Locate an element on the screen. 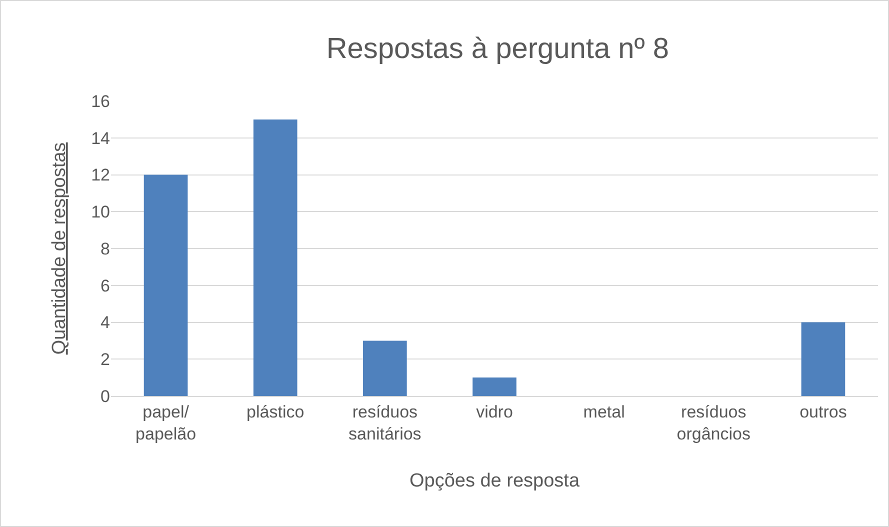  x-tick-label: vidro is located at coordinates (494, 412).